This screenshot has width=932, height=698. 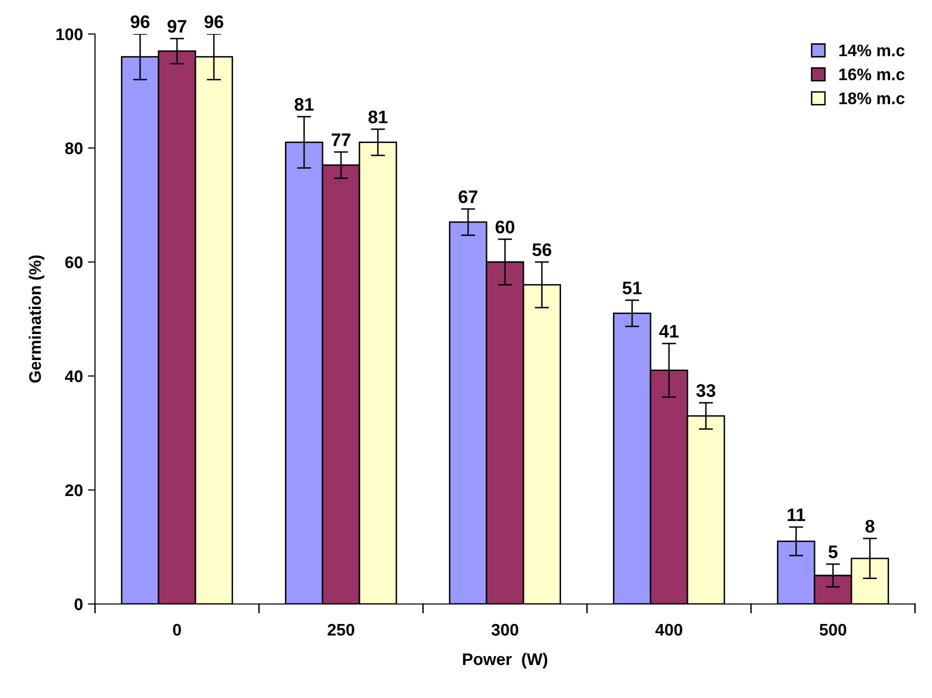 I want to click on data-label: 77, so click(x=341, y=140).